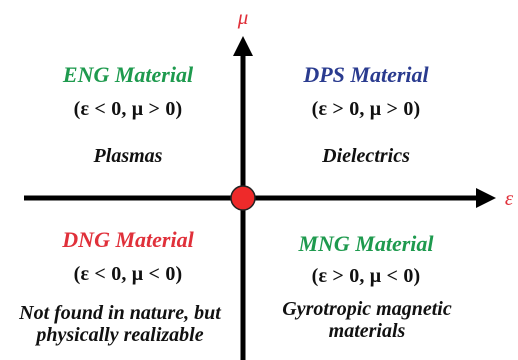 Image resolution: width=518 pixels, height=360 pixels. What do you see at coordinates (509, 198) in the screenshot?
I see `epsilon-axis-label: ε` at bounding box center [509, 198].